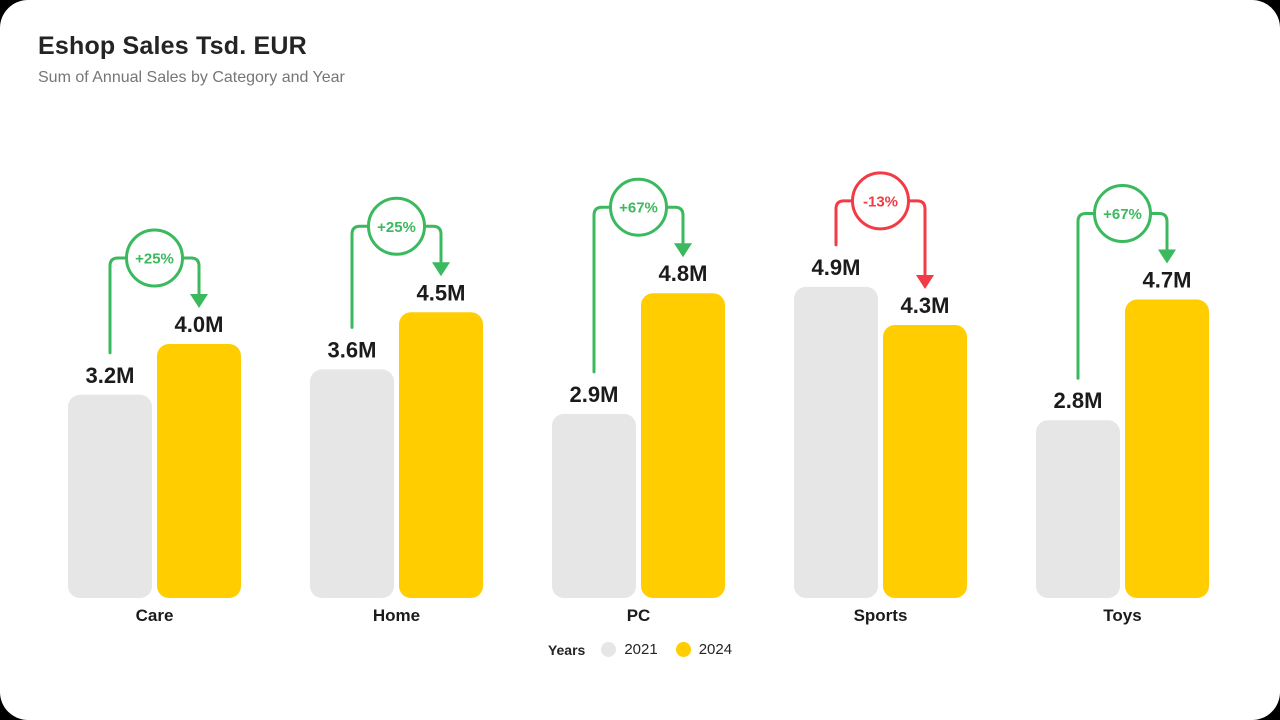 The height and width of the screenshot is (720, 1280). I want to click on category-label-sports: Sports, so click(881, 615).